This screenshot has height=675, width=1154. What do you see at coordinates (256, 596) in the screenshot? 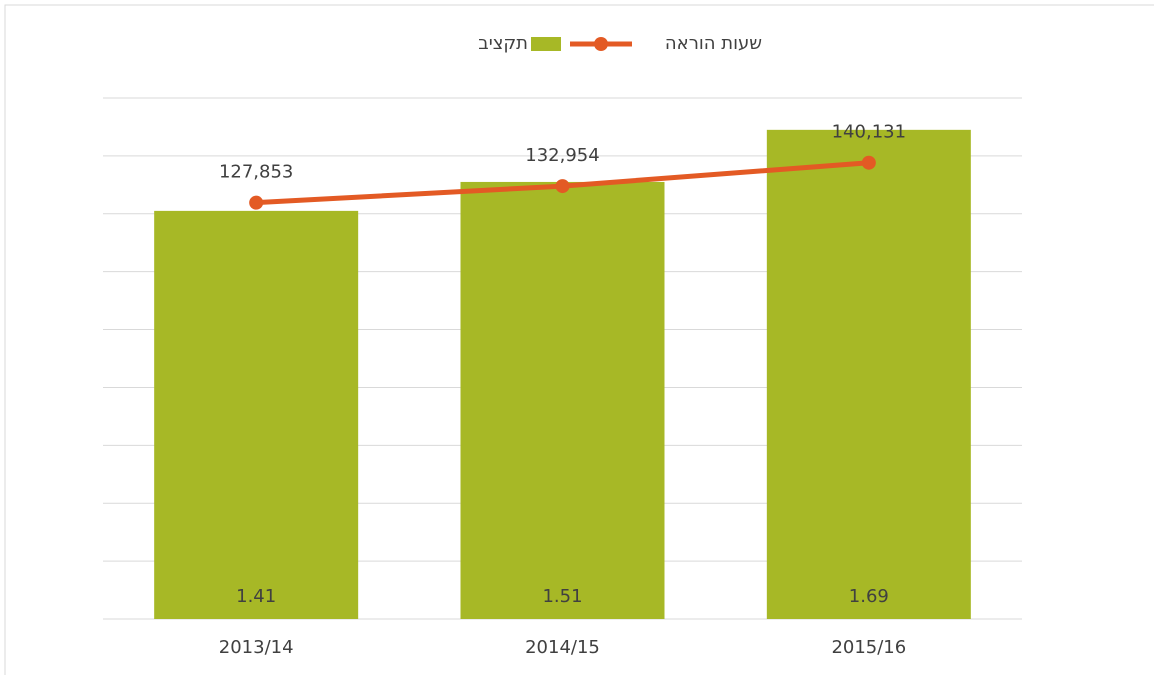
I see `bar-value-label: 1.41` at bounding box center [256, 596].